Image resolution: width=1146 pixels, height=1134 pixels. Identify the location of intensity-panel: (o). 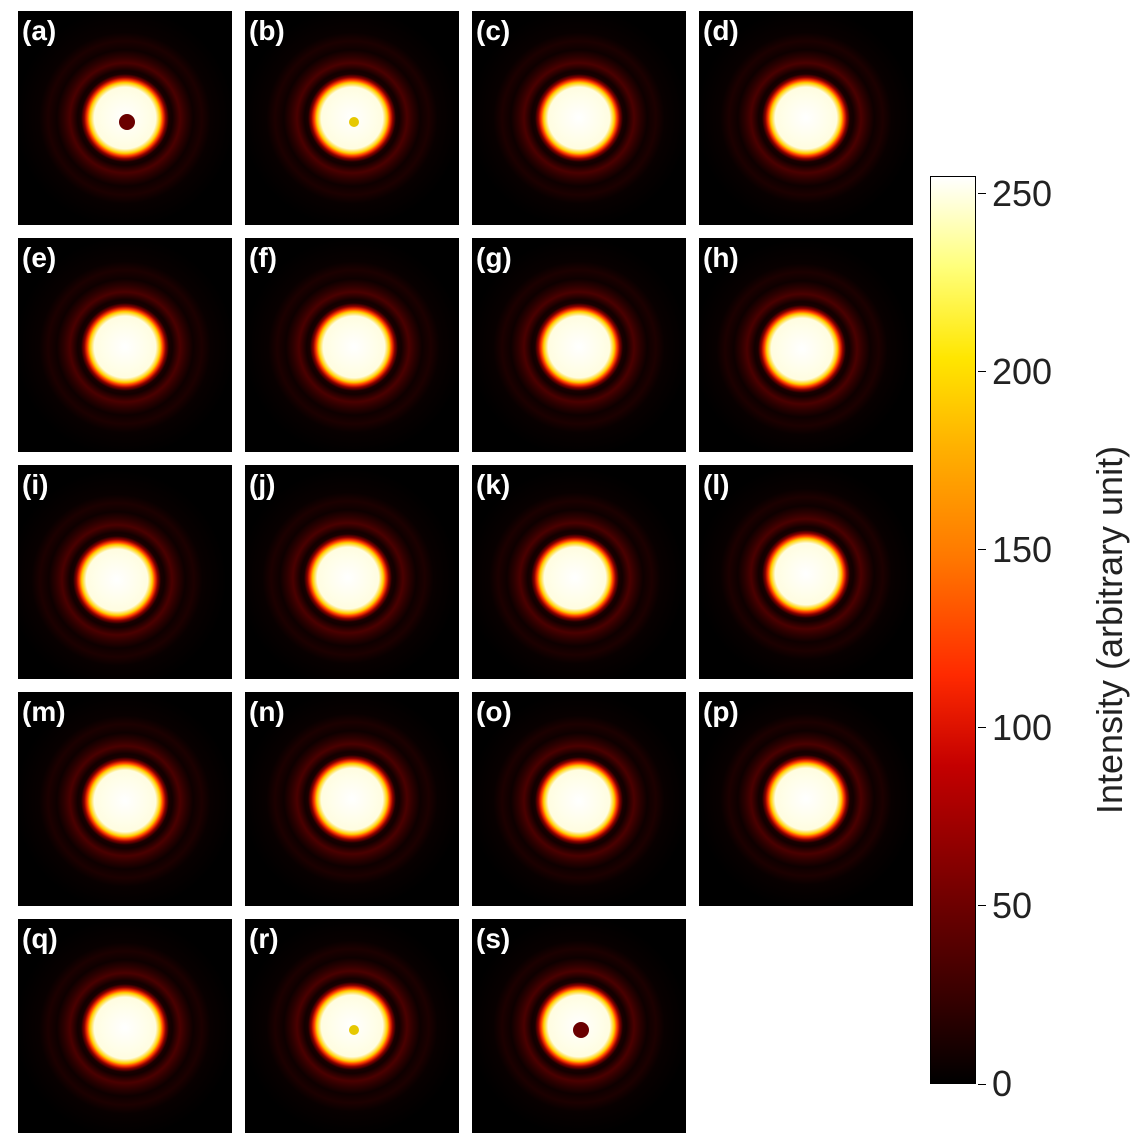
(579, 799).